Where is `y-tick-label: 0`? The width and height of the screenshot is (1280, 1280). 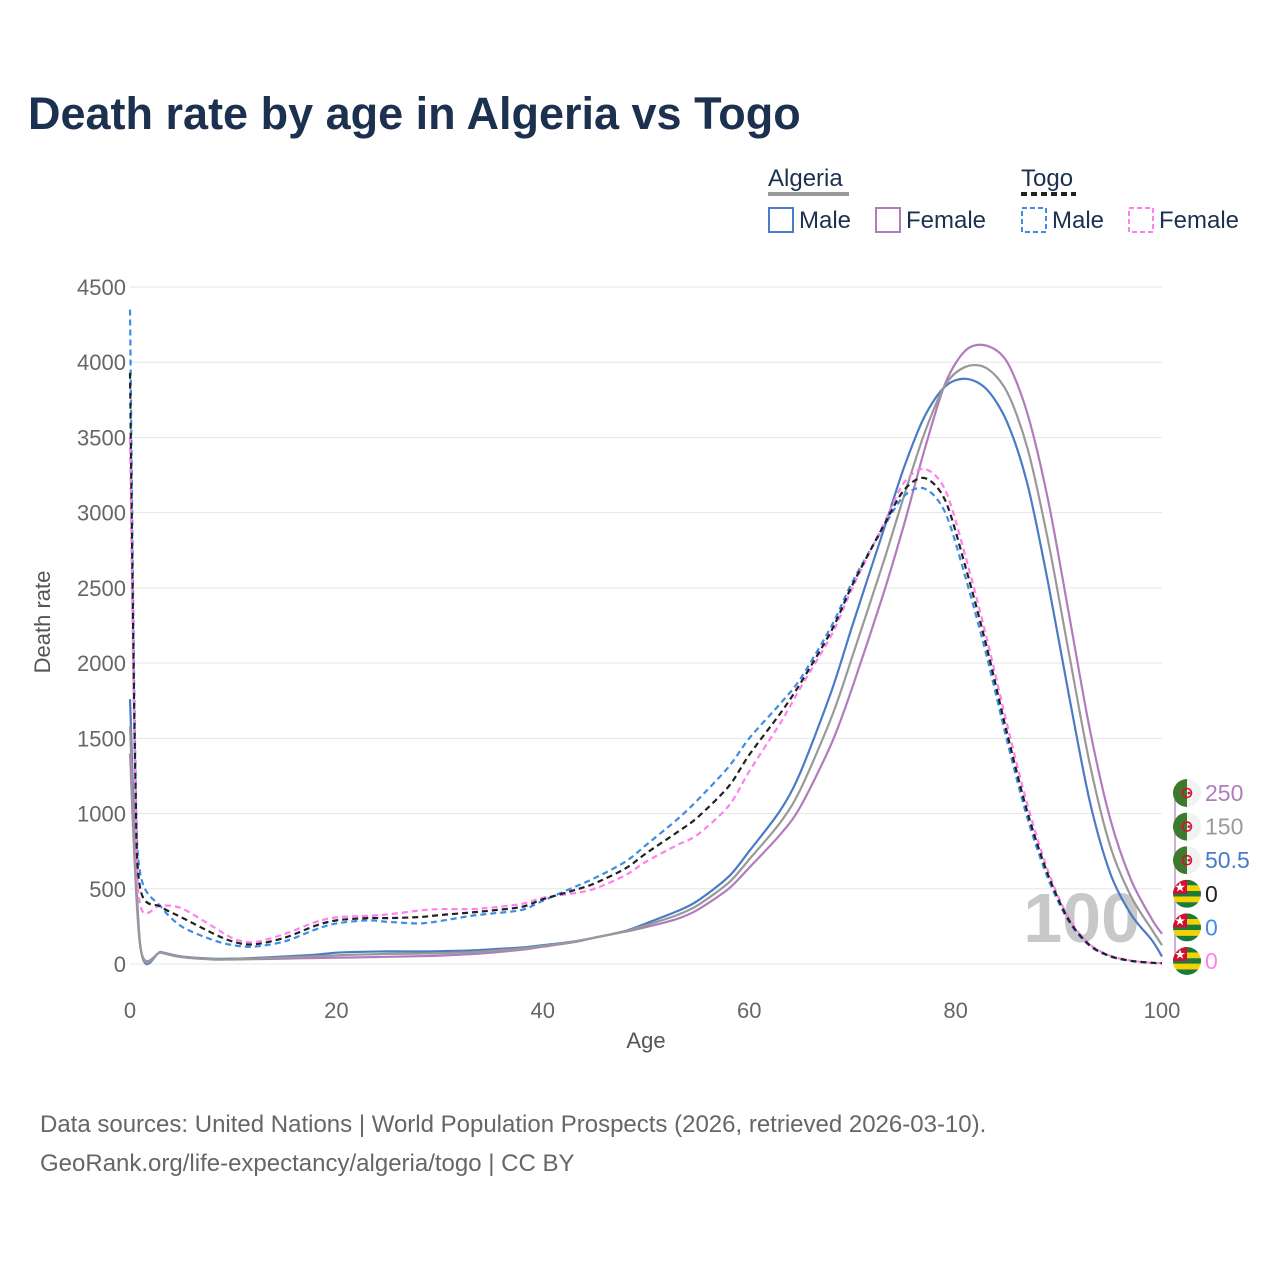
y-tick-label: 0 is located at coordinates (120, 964).